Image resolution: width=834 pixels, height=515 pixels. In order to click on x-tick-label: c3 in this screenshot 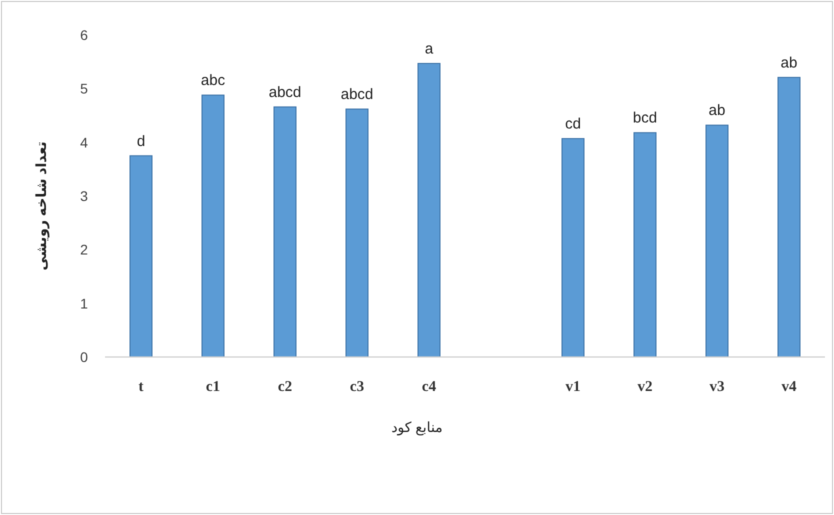, I will do `click(357, 387)`.